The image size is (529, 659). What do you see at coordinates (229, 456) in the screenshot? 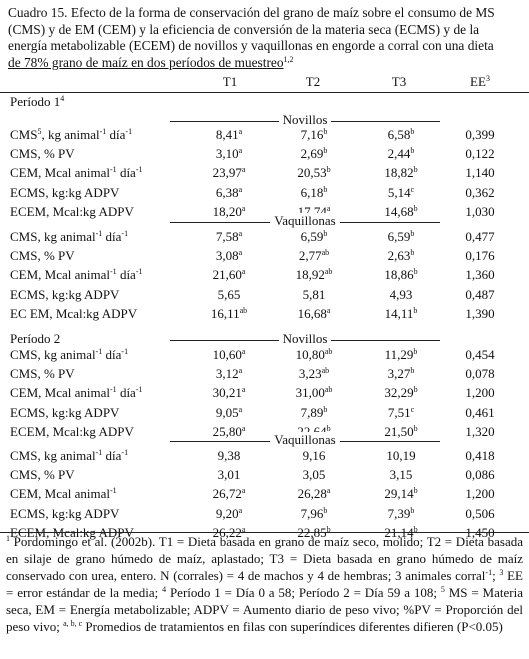
I see `cell-v1: 9,38` at bounding box center [229, 456].